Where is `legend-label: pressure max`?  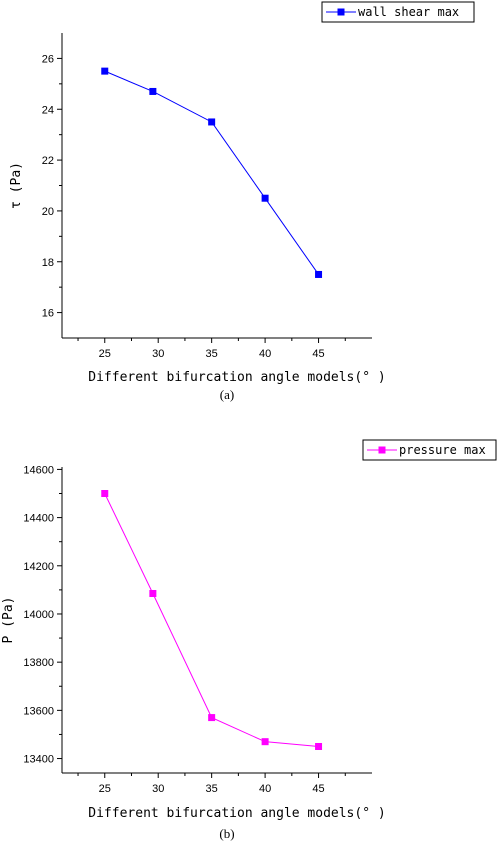 legend-label: pressure max is located at coordinates (442, 450).